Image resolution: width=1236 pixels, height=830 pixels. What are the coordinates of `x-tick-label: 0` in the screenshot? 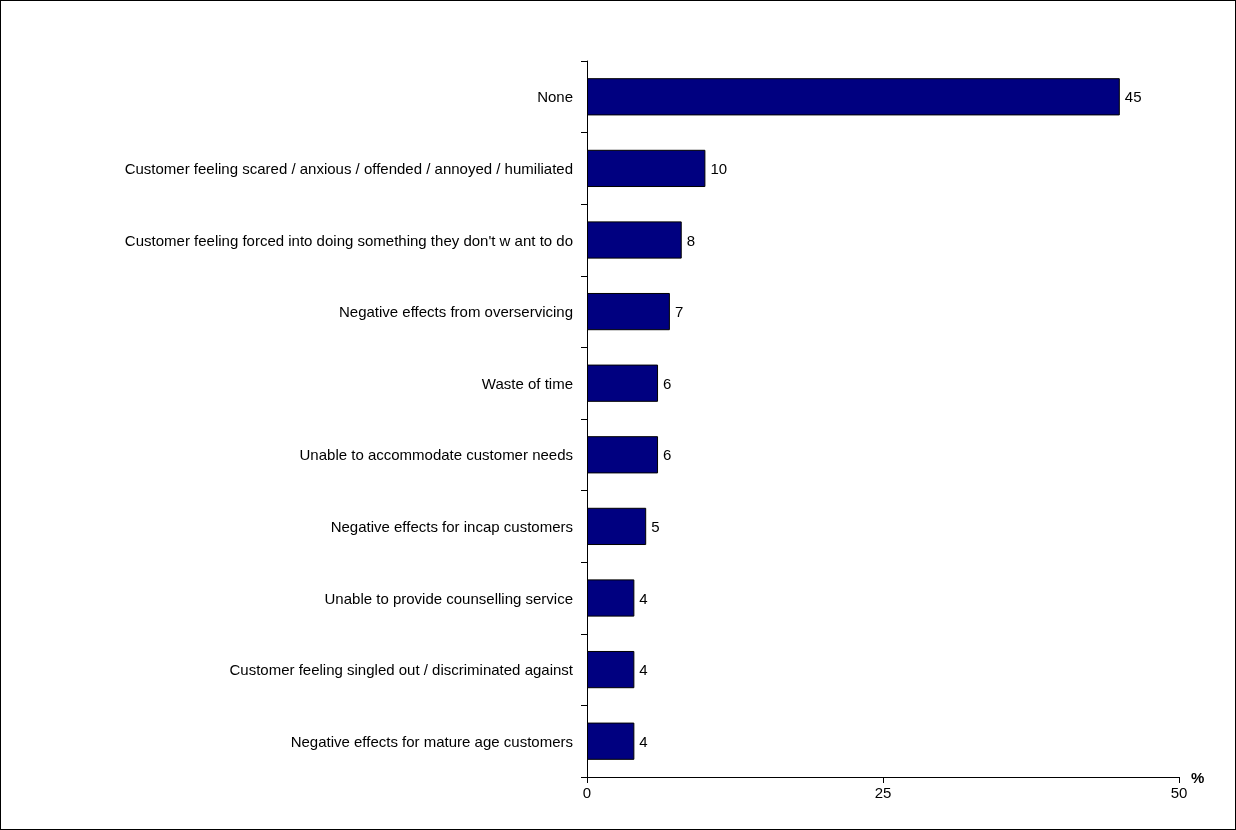 It's located at (587, 792).